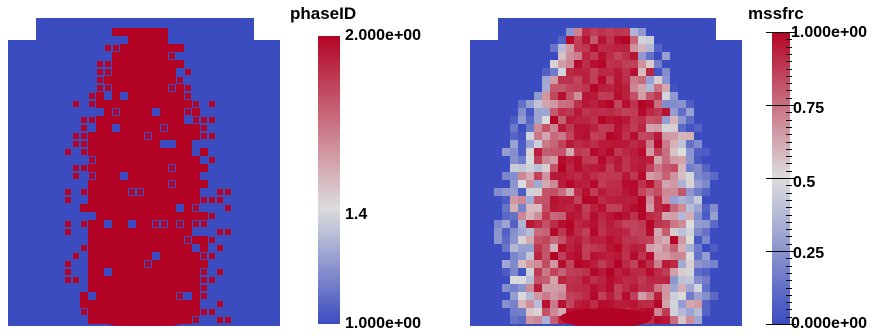  Describe the element at coordinates (323, 13) in the screenshot. I see `phaseid-colorbar-title: phaseID` at that location.